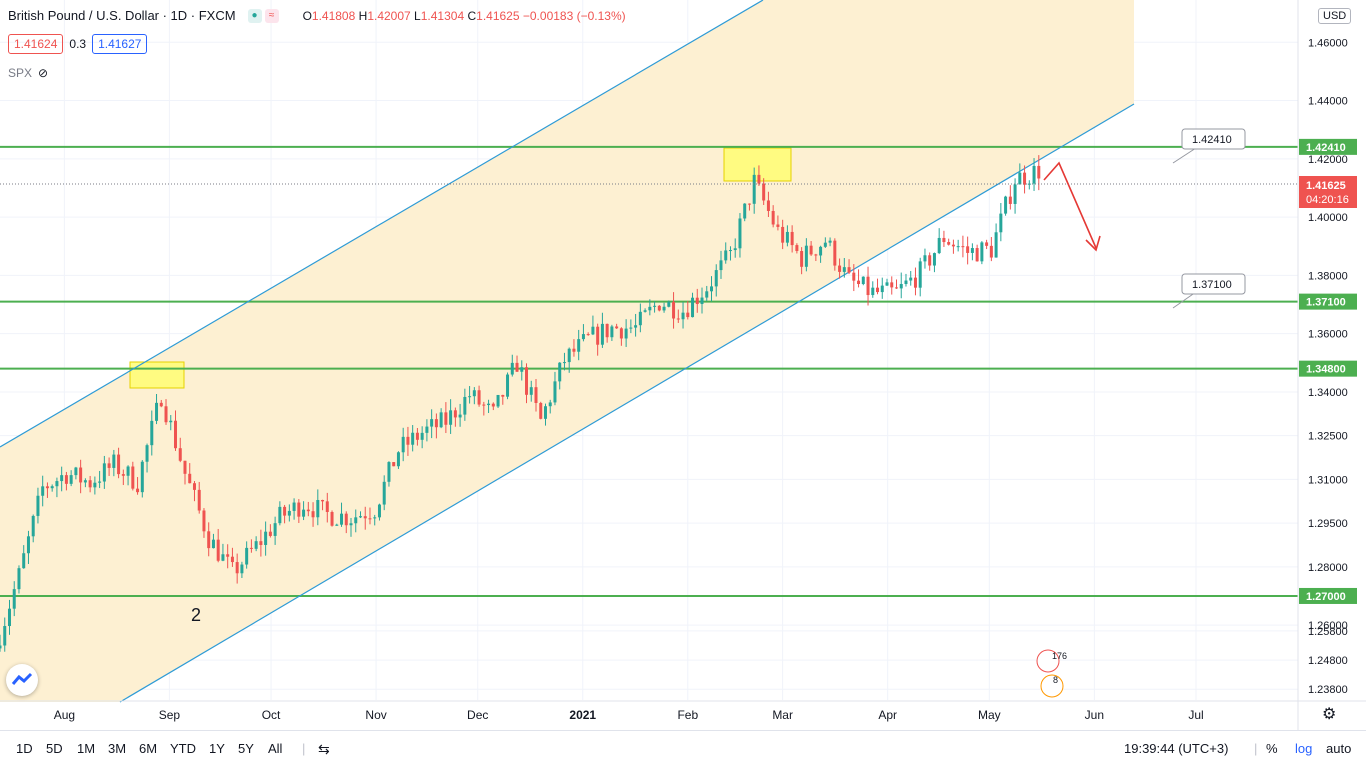 The height and width of the screenshot is (769, 1366). Describe the element at coordinates (324, 749) in the screenshot. I see `date-range-icon: ⇆` at that location.